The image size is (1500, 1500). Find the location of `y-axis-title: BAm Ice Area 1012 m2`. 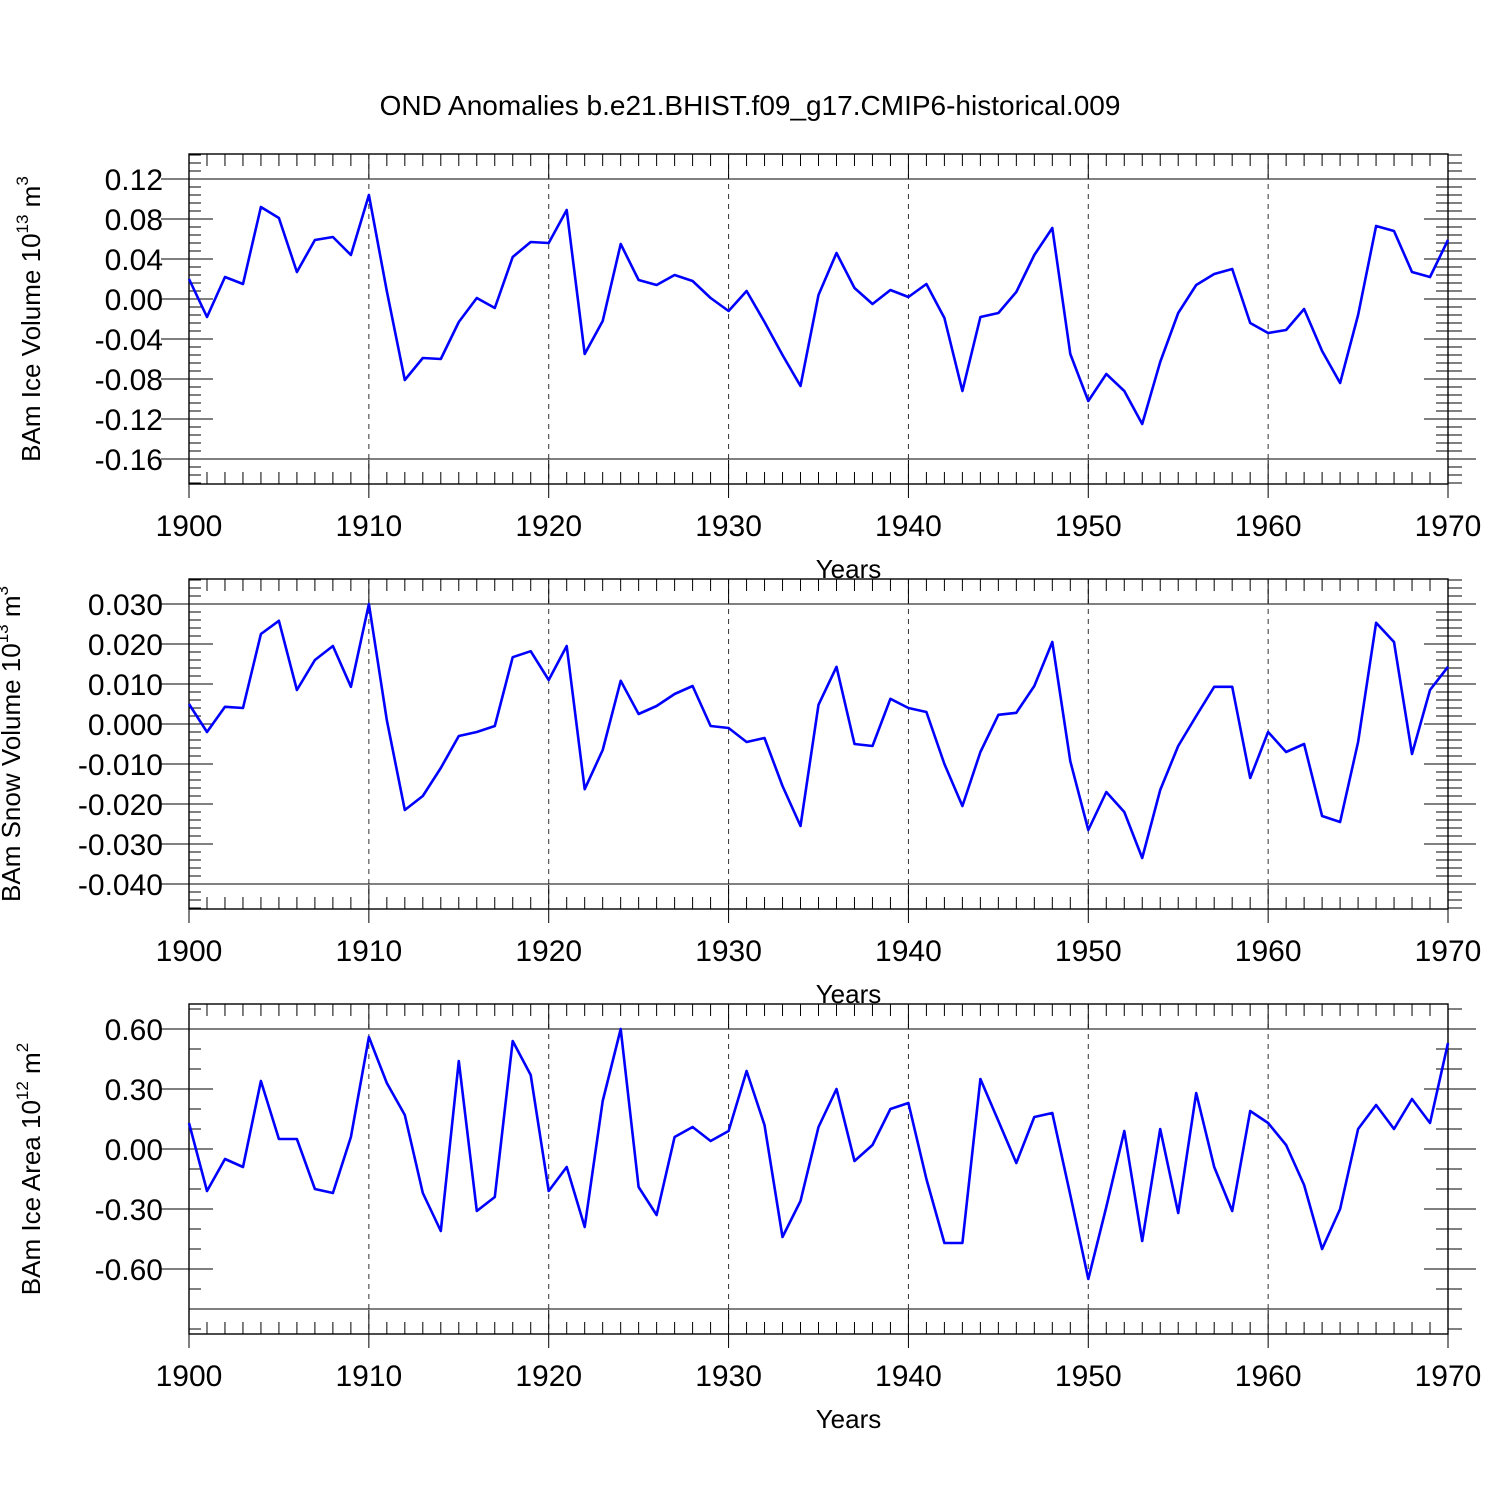

y-axis-title: BAm Ice Area 1012 m2 is located at coordinates (29, 1169).